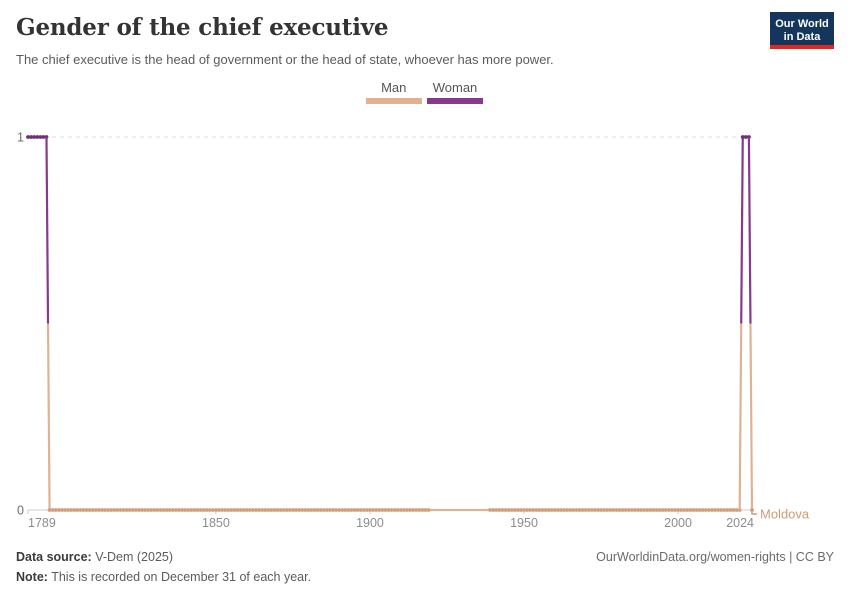 Image resolution: width=850 pixels, height=600 pixels. Describe the element at coordinates (678, 523) in the screenshot. I see `x-tick-label: 2000` at that location.